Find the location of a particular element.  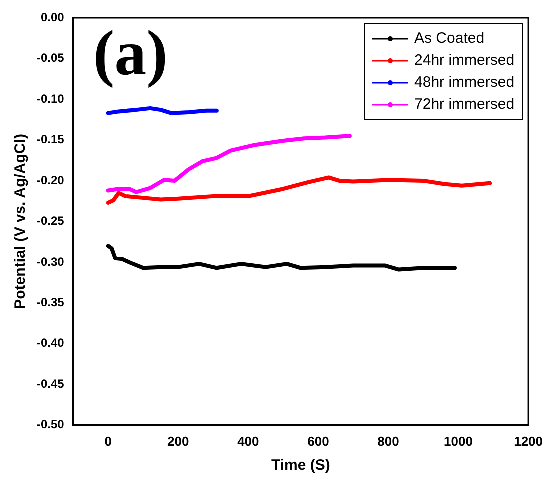

x-tick-label: 200 is located at coordinates (179, 441).